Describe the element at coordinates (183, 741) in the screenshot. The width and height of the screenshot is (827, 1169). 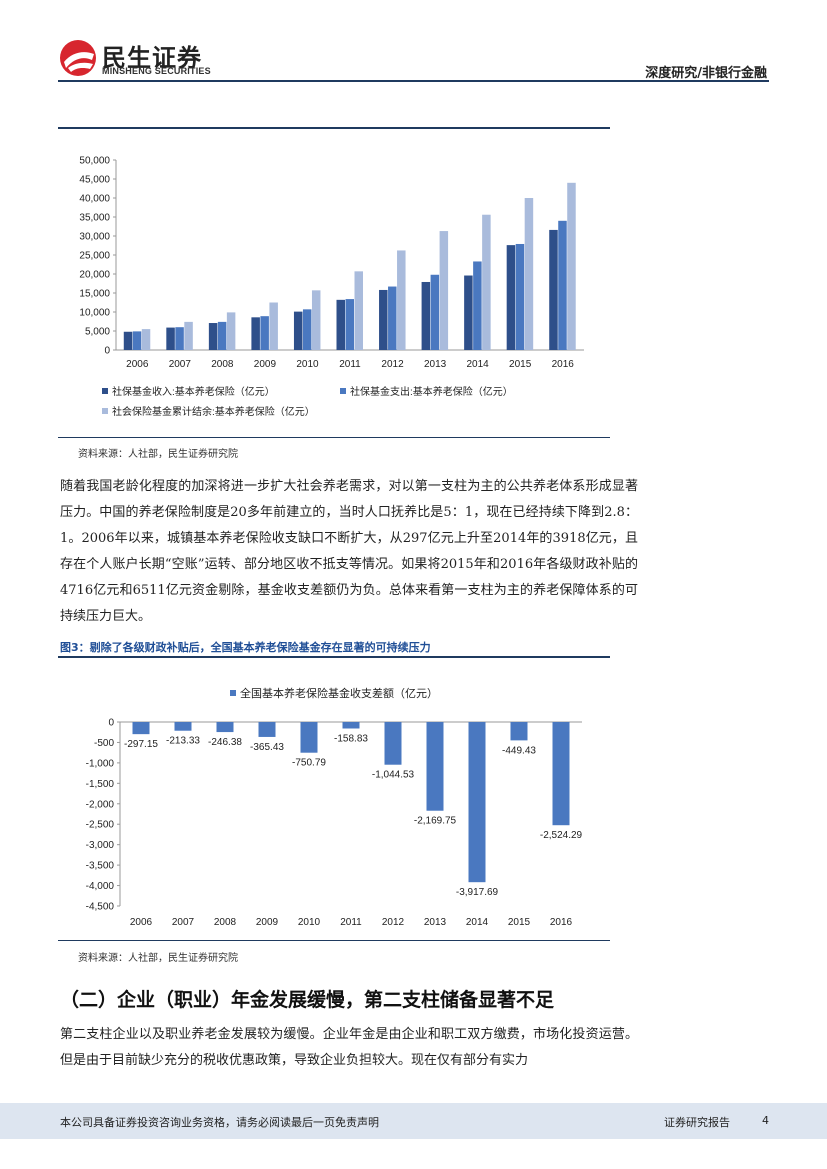
I see `data-label: -213.33` at that location.